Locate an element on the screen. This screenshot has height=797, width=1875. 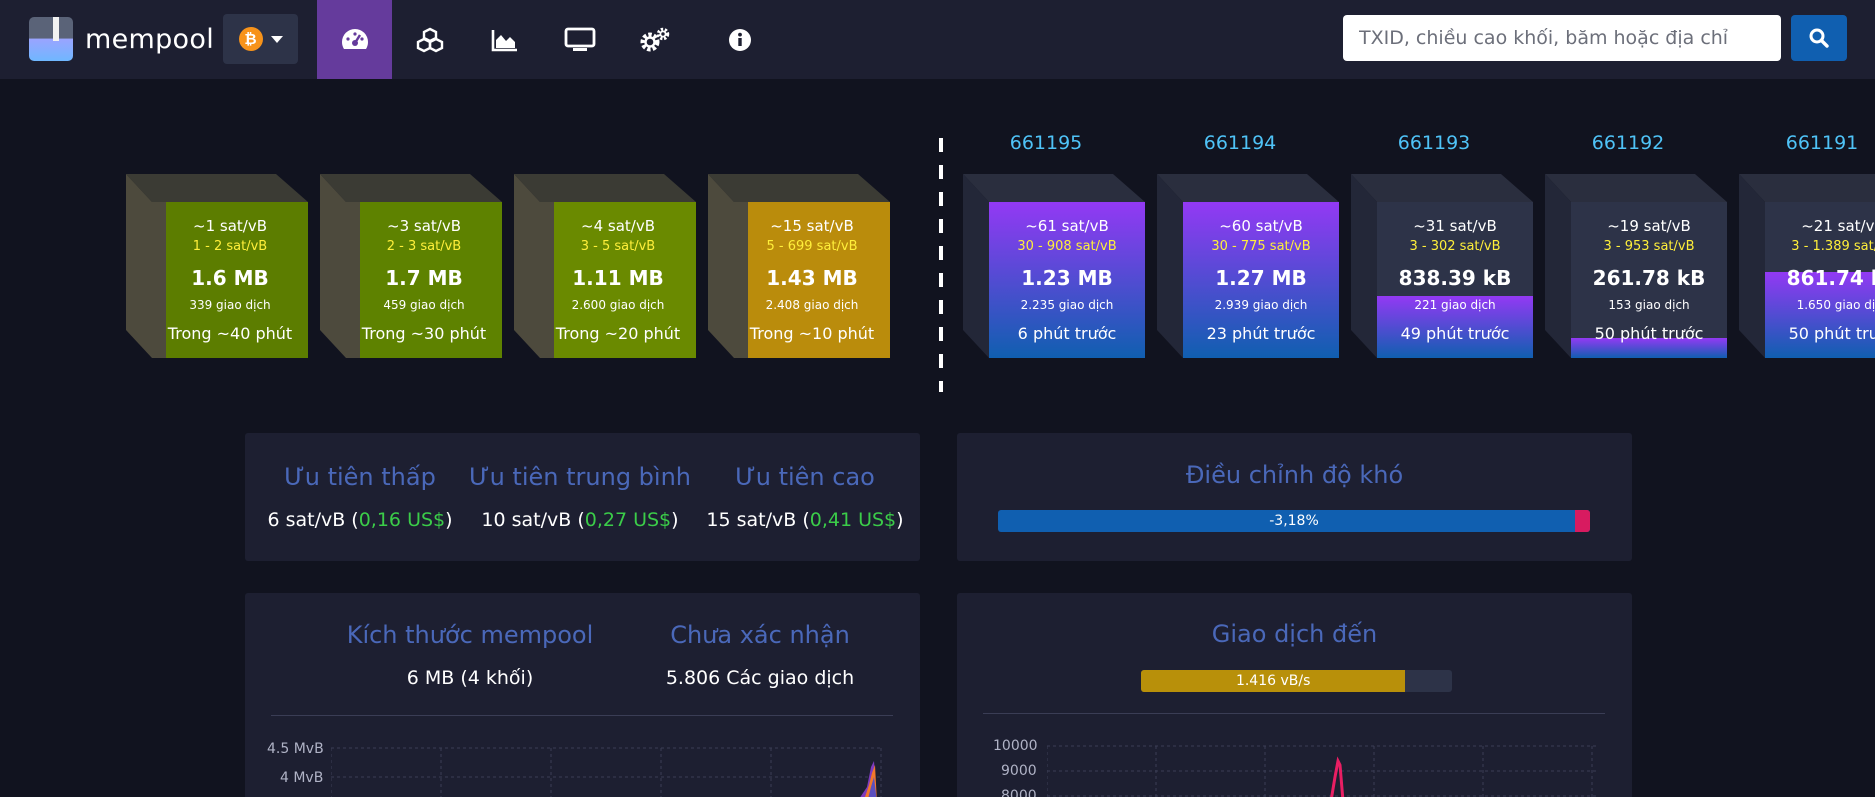
mempool-graph is located at coordinates (607, 772).